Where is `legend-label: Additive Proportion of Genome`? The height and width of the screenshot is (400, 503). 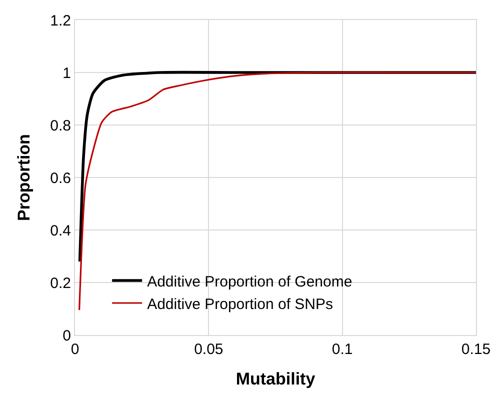
legend-label: Additive Proportion of Genome is located at coordinates (249, 281).